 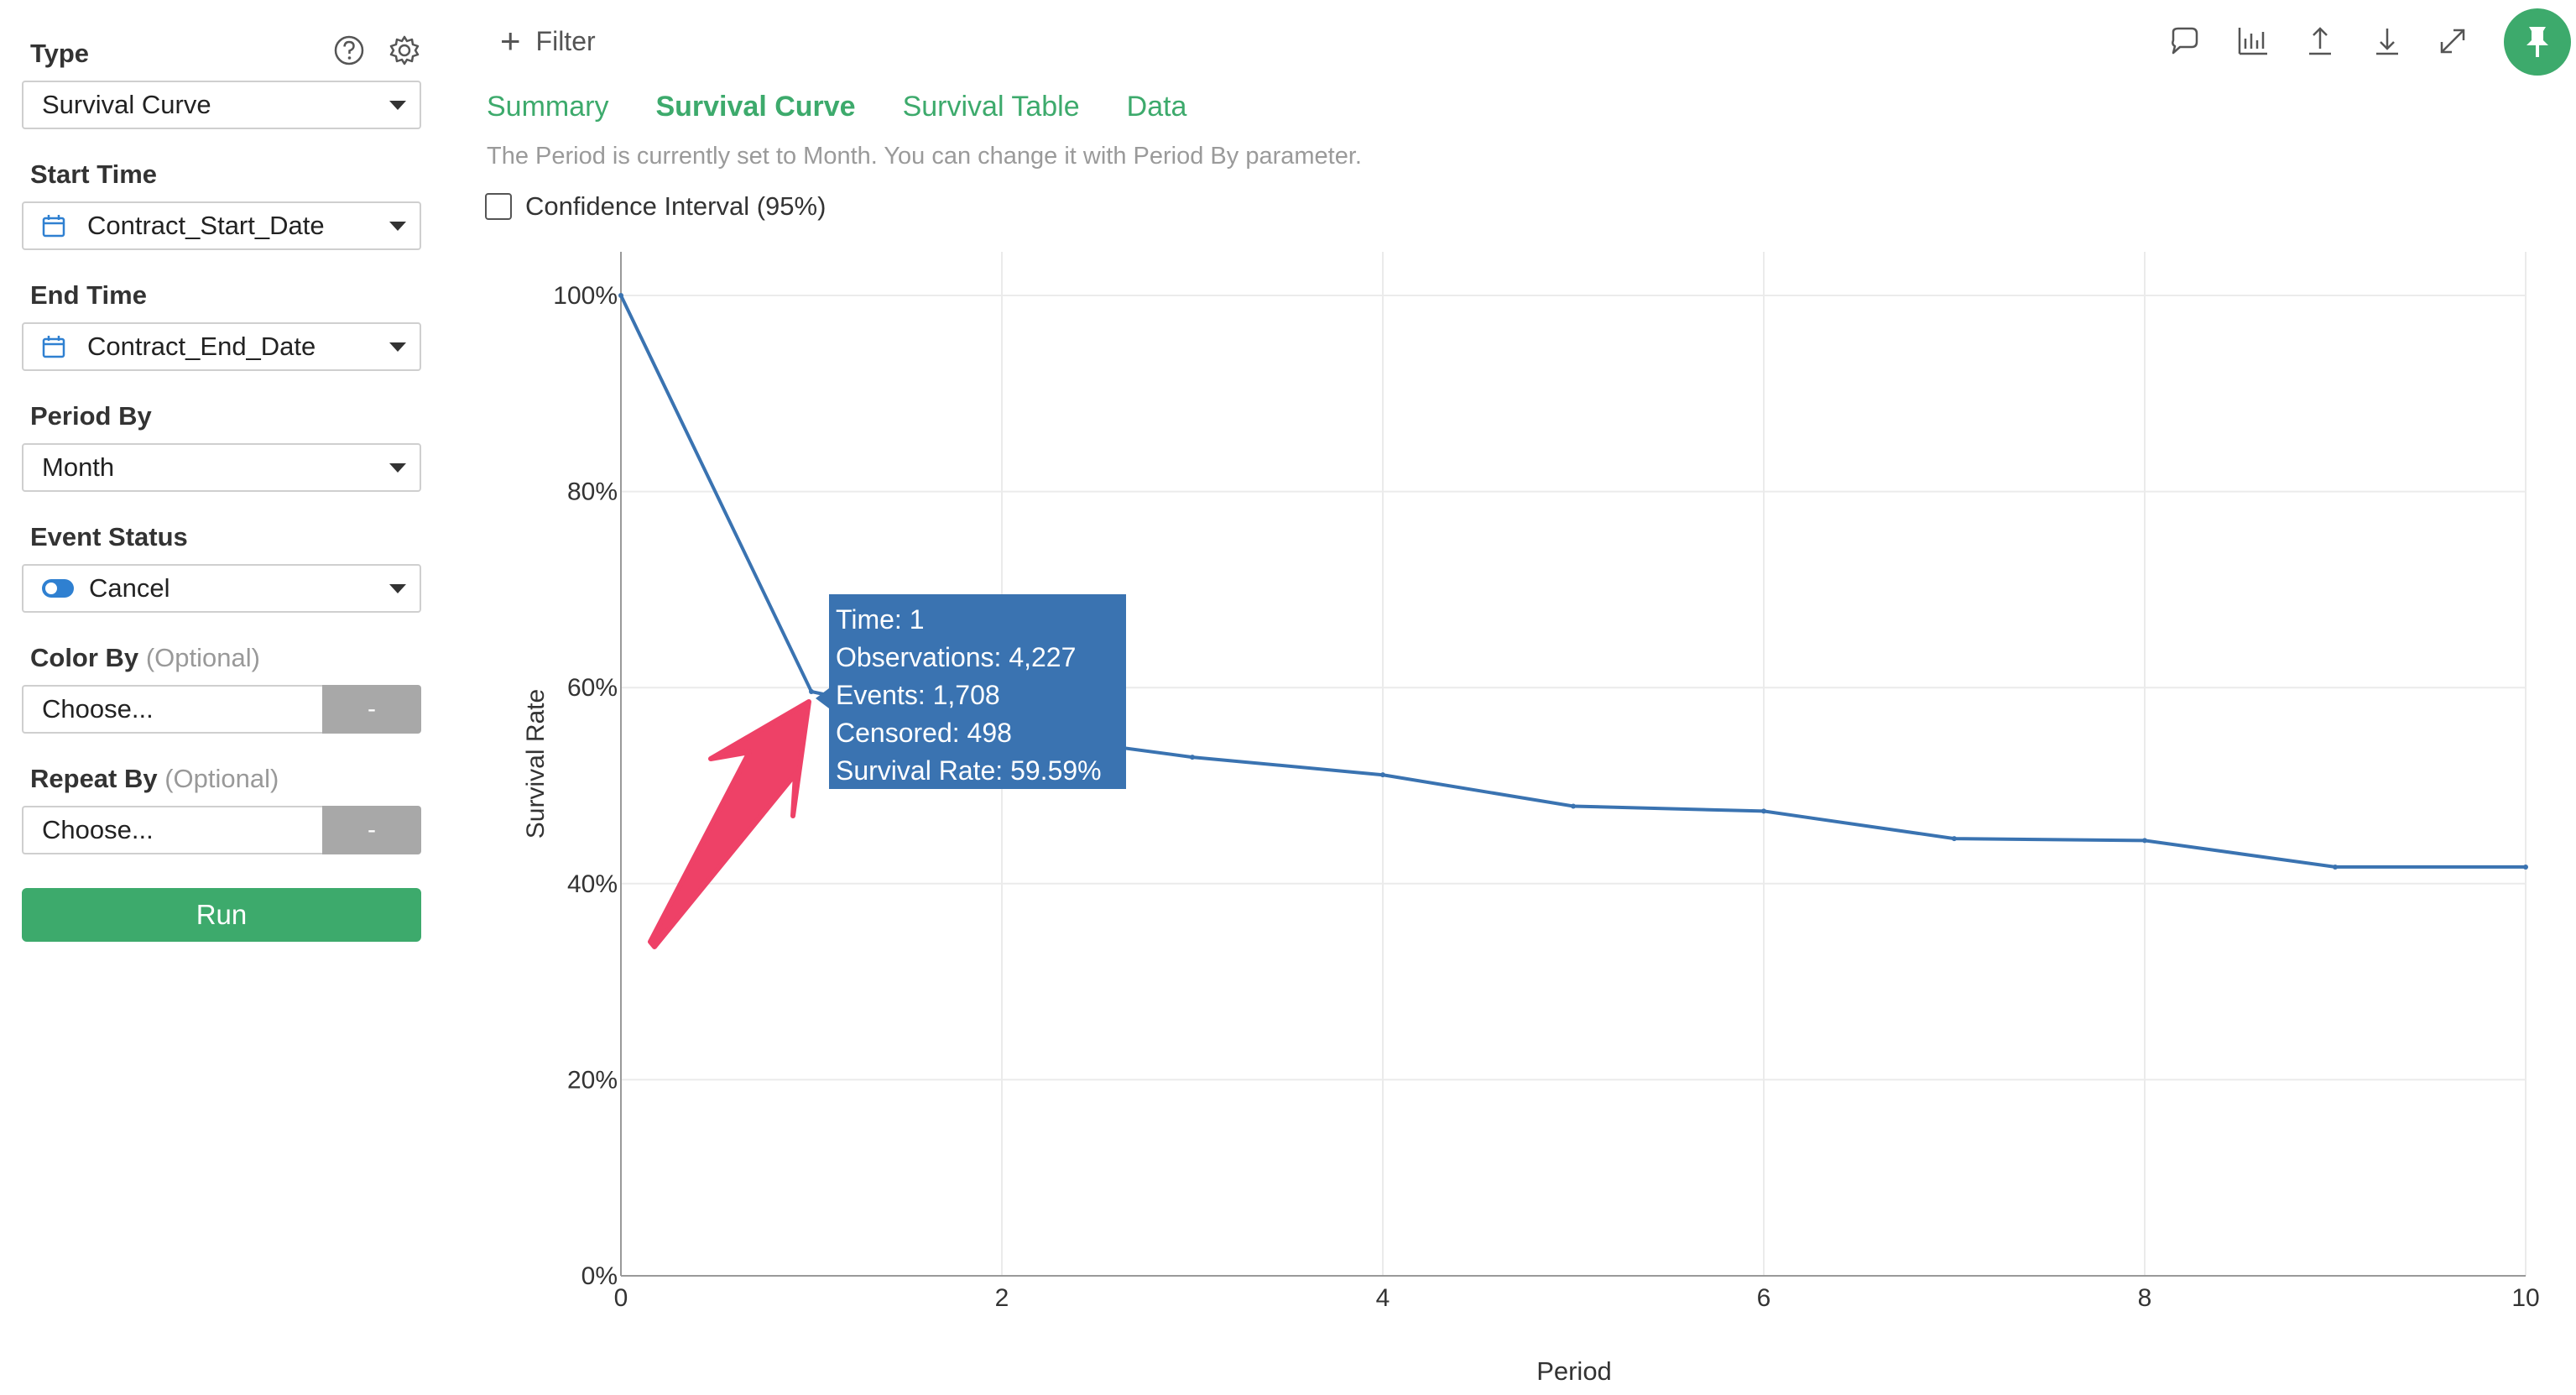 What do you see at coordinates (60, 54) in the screenshot?
I see `type-label: Type` at bounding box center [60, 54].